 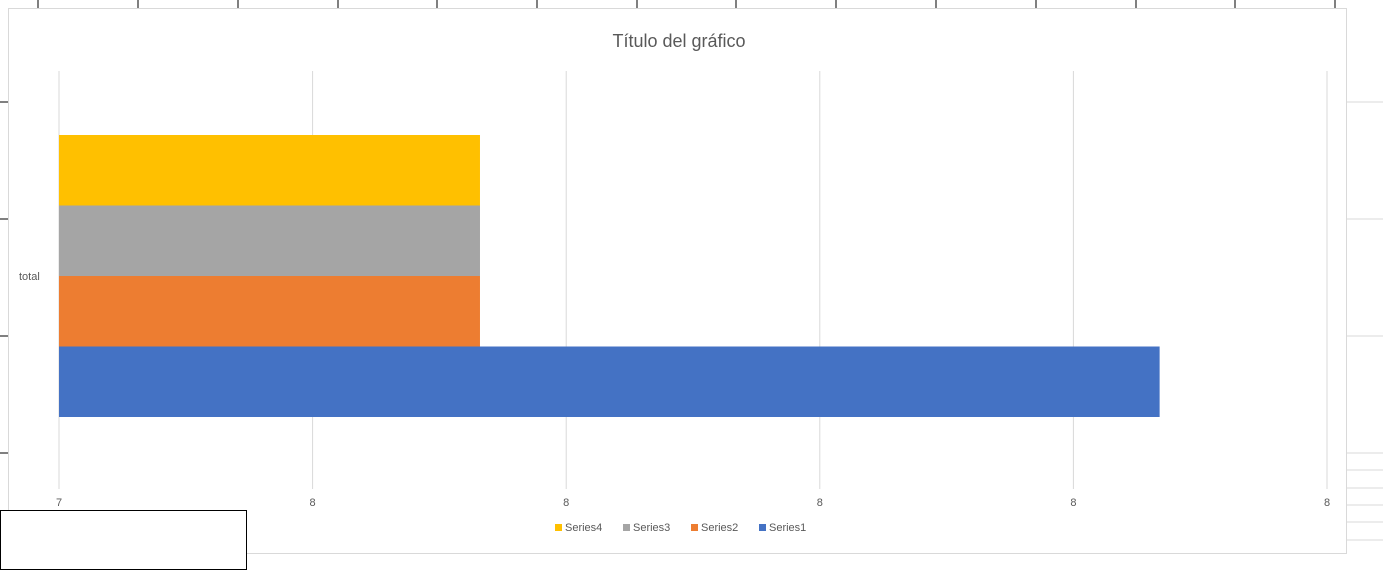 What do you see at coordinates (680, 528) in the screenshot?
I see `legend: Series4 Series3 Series2 Series1` at bounding box center [680, 528].